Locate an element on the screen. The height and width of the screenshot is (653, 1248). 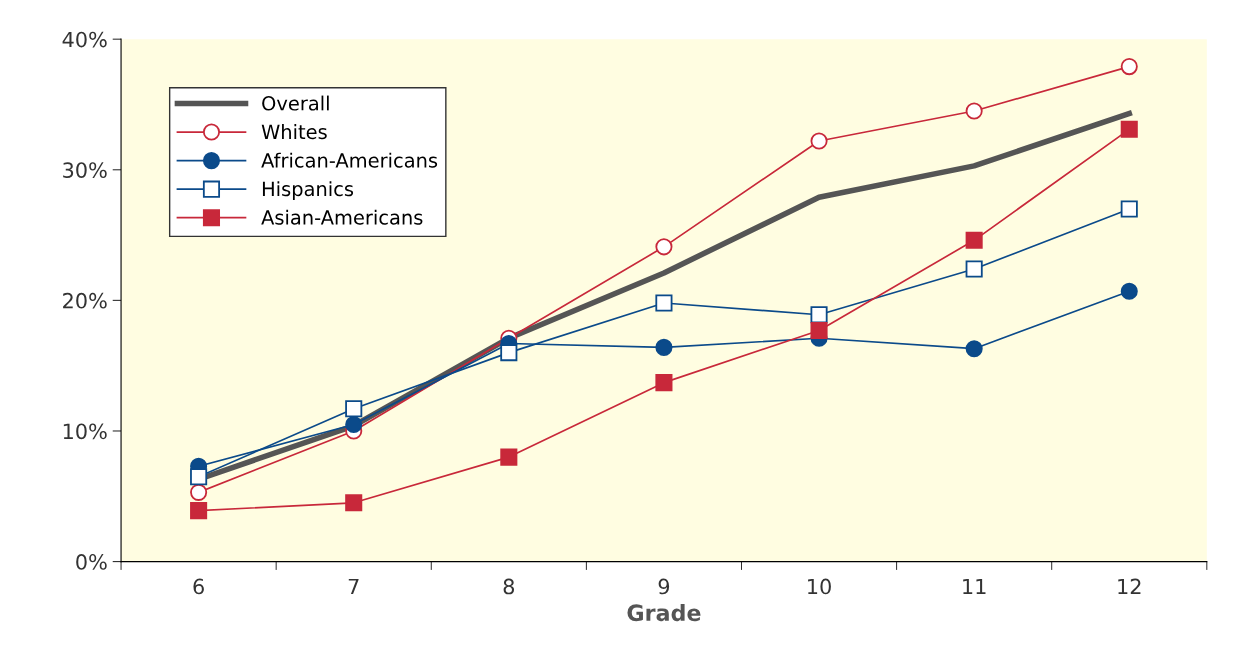
y-tick-label: 20% is located at coordinates (85, 300).